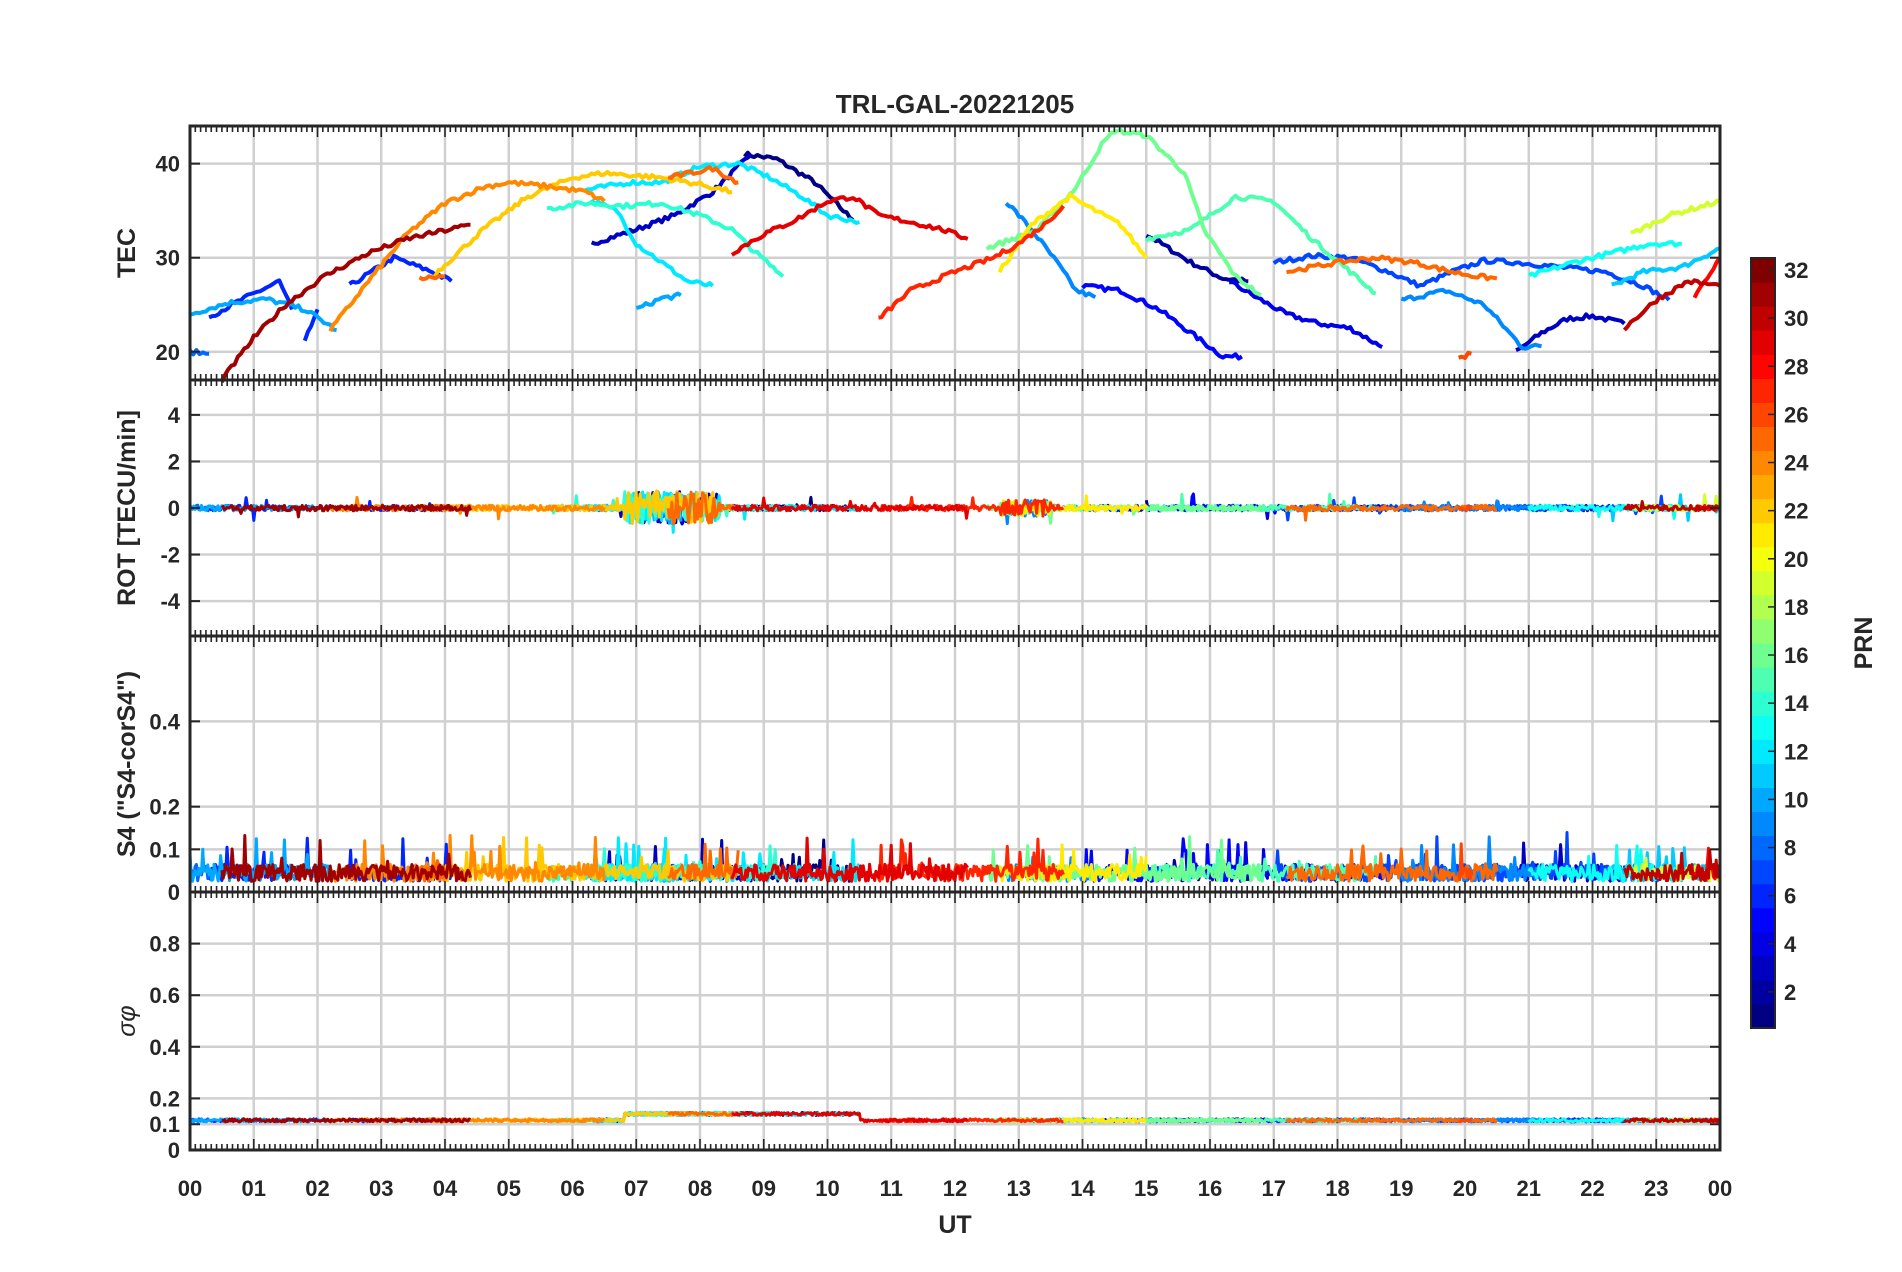 This screenshot has height=1272, width=1902. Describe the element at coordinates (891, 1188) in the screenshot. I see `x-tick-label: 11` at that location.